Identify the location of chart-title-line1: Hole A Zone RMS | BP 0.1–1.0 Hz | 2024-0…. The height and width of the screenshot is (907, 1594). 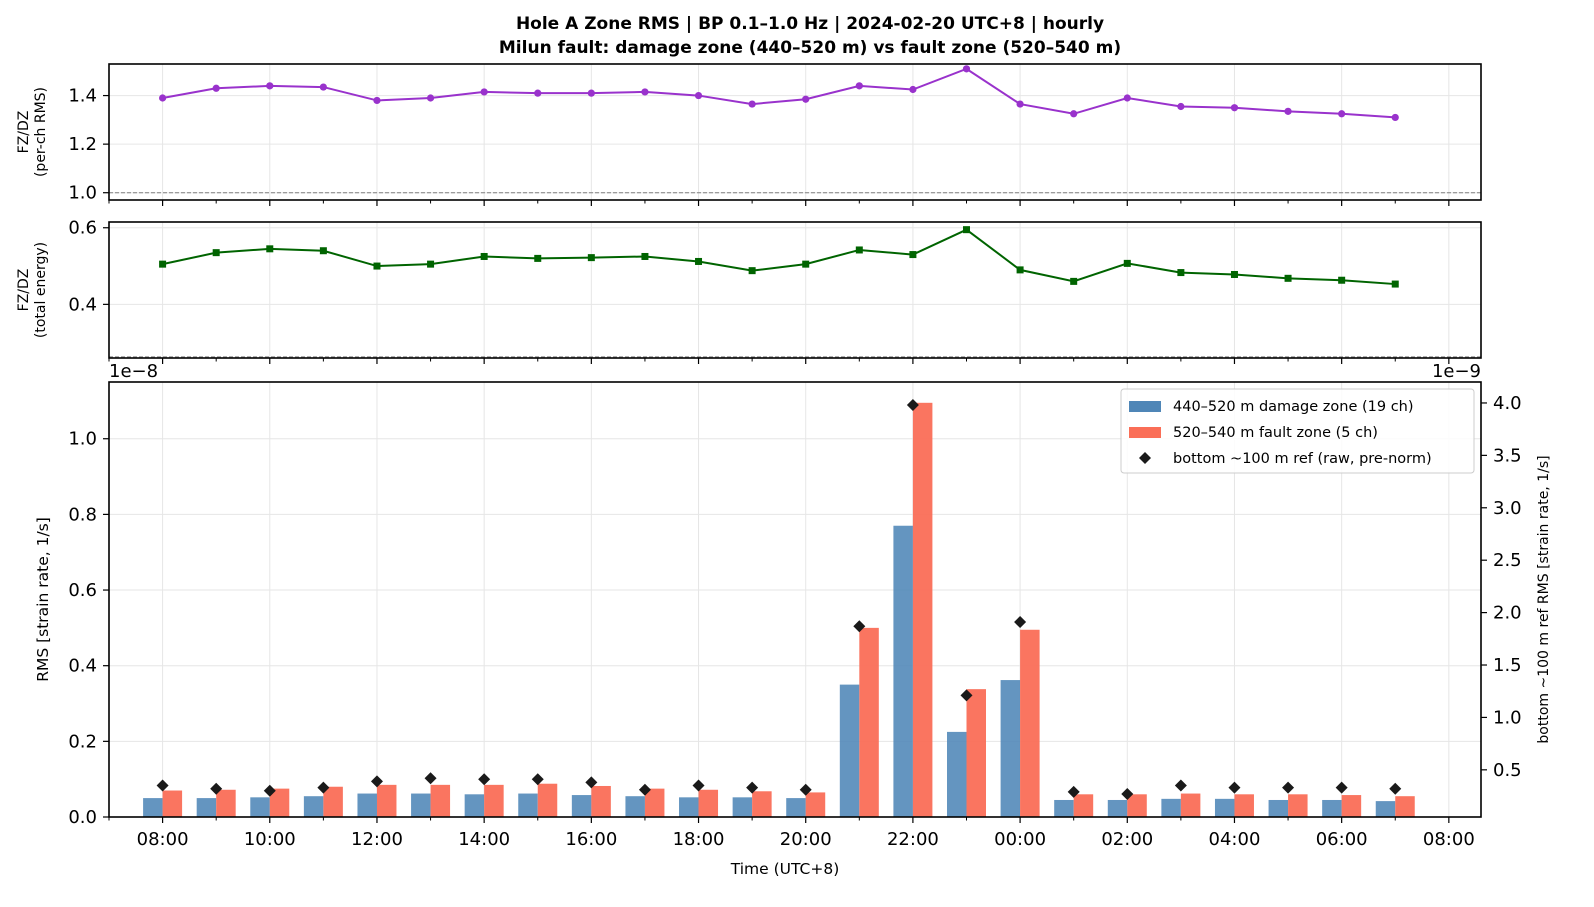
(810, 24).